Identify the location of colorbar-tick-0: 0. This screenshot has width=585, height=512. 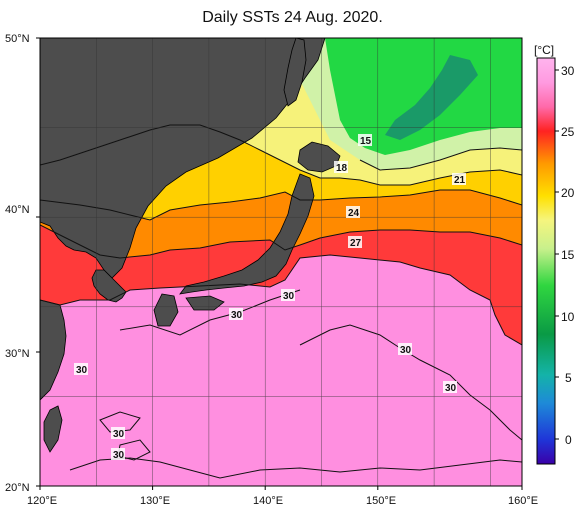
(568, 440).